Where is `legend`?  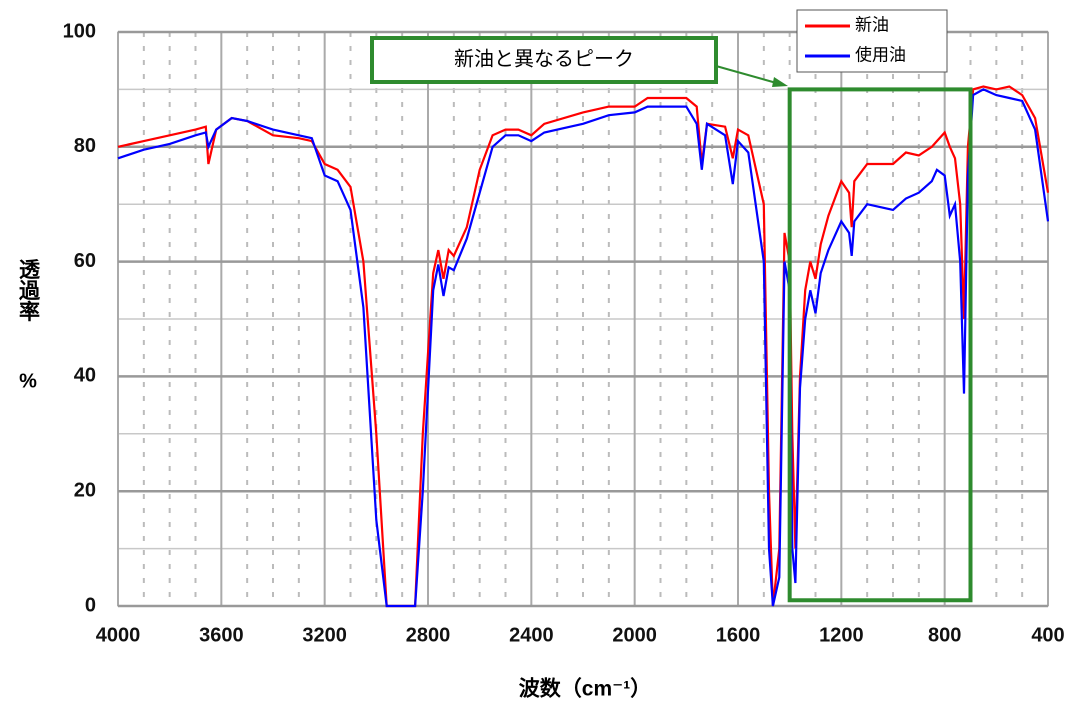
legend is located at coordinates (872, 41).